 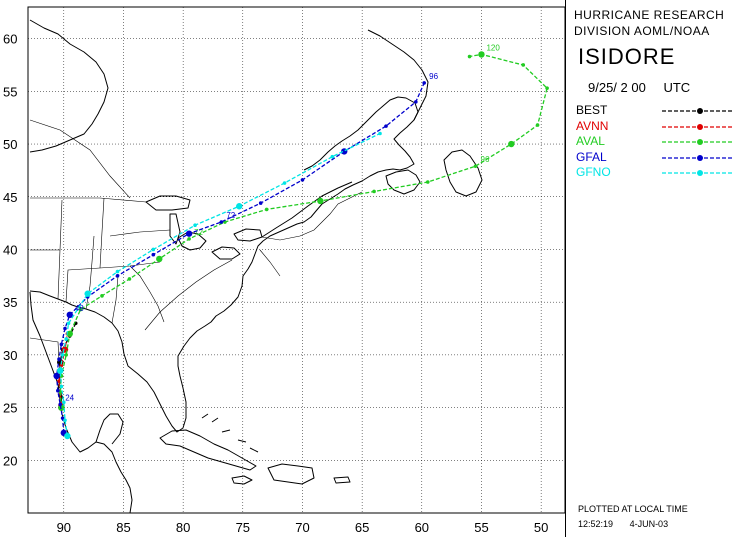 What do you see at coordinates (493, 47) in the screenshot?
I see `hour-label-aval: 120` at bounding box center [493, 47].